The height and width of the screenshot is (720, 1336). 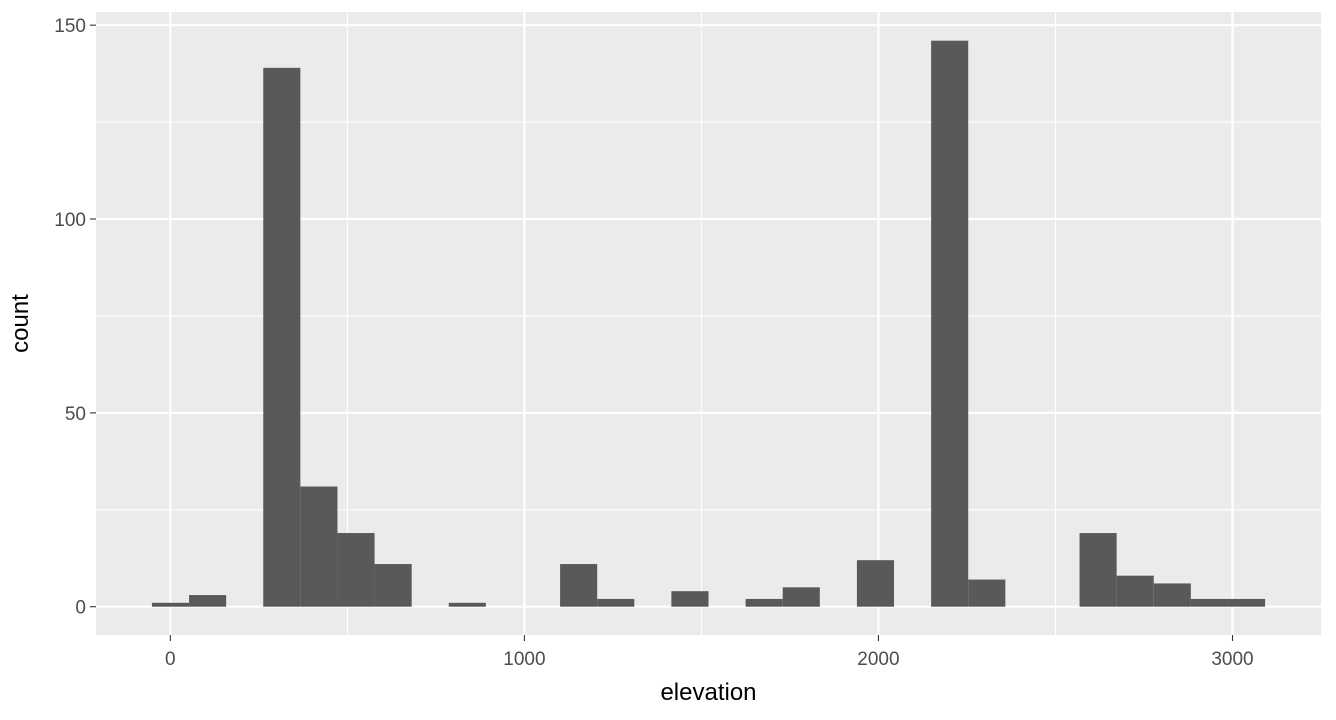 I want to click on x-tick-label: 2000, so click(x=878, y=659).